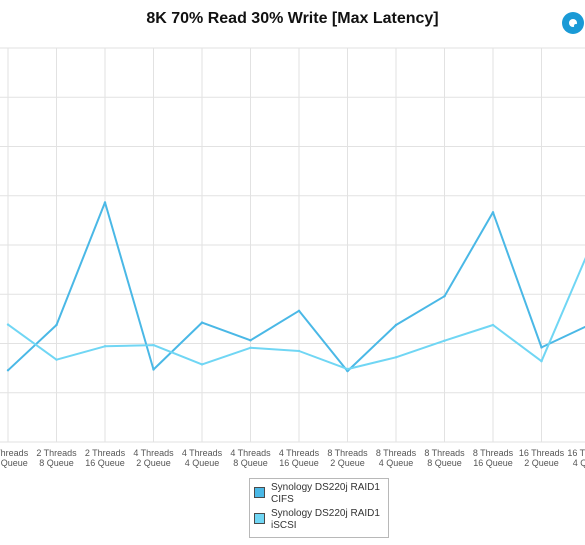  Describe the element at coordinates (325, 493) in the screenshot. I see `legend-label-cifs: Synology DS220j RAID1 CIFS` at that location.